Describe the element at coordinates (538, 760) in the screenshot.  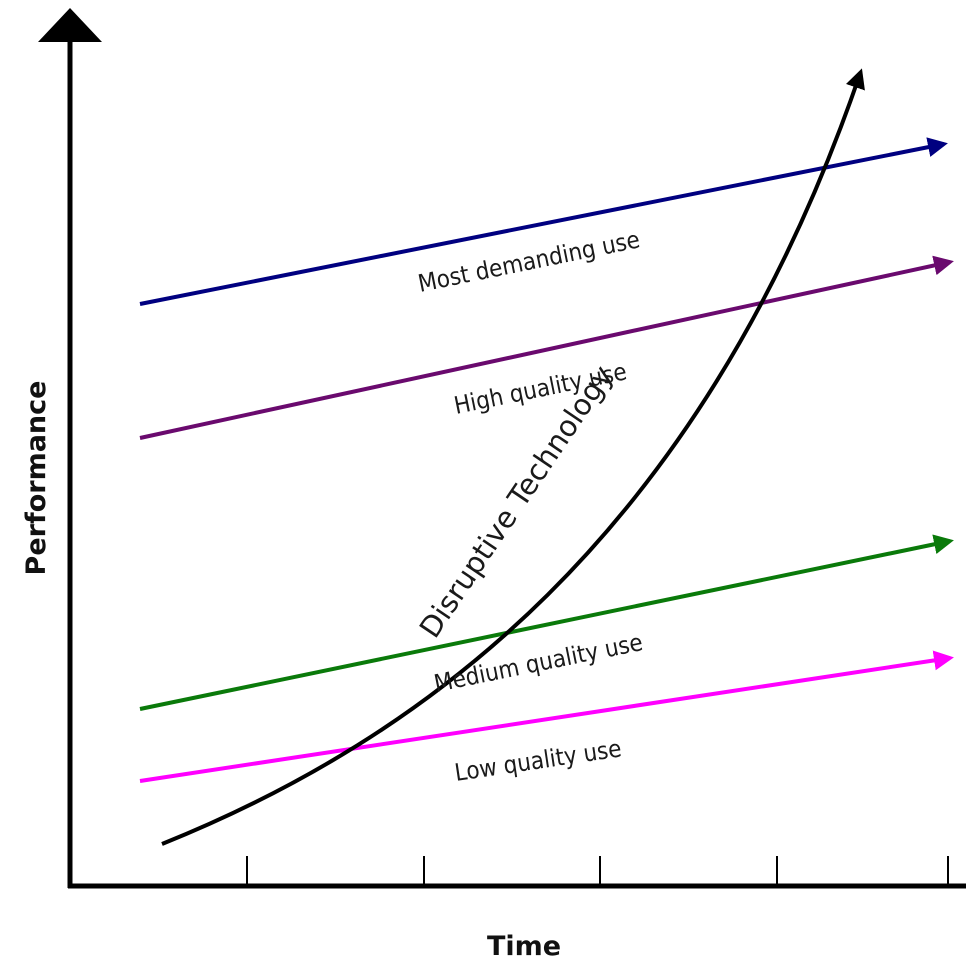
I see `label-low-quality: Low quality use` at that location.